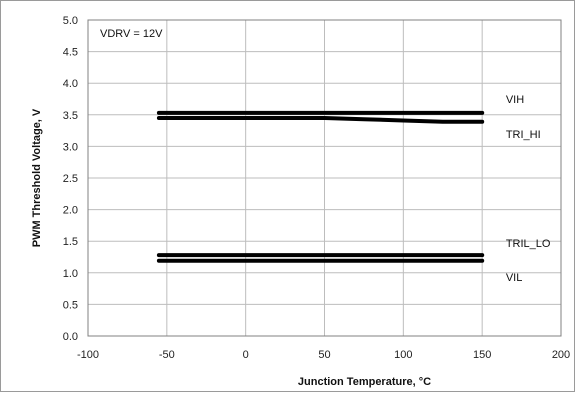 This screenshot has width=575, height=397. Describe the element at coordinates (88, 355) in the screenshot. I see `x-tick-label: -100` at that location.